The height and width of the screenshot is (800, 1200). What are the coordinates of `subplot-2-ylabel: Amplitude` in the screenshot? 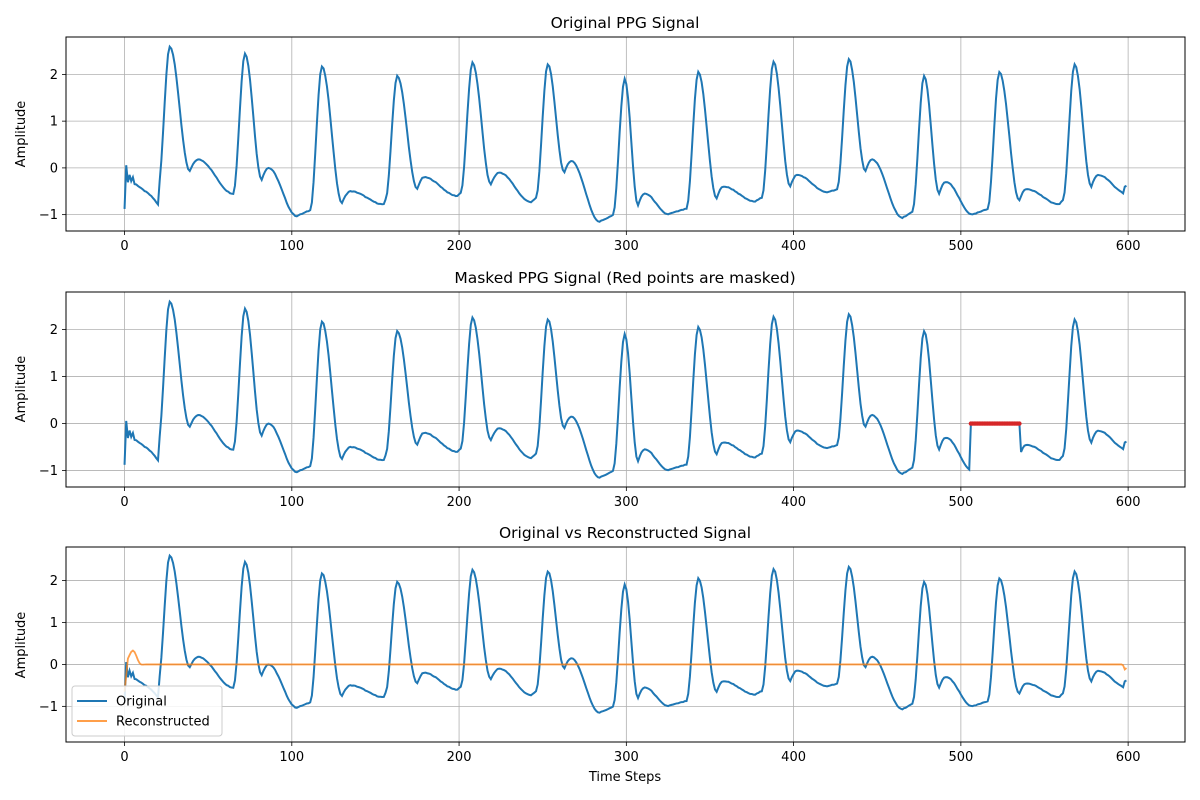 It's located at (21, 389).